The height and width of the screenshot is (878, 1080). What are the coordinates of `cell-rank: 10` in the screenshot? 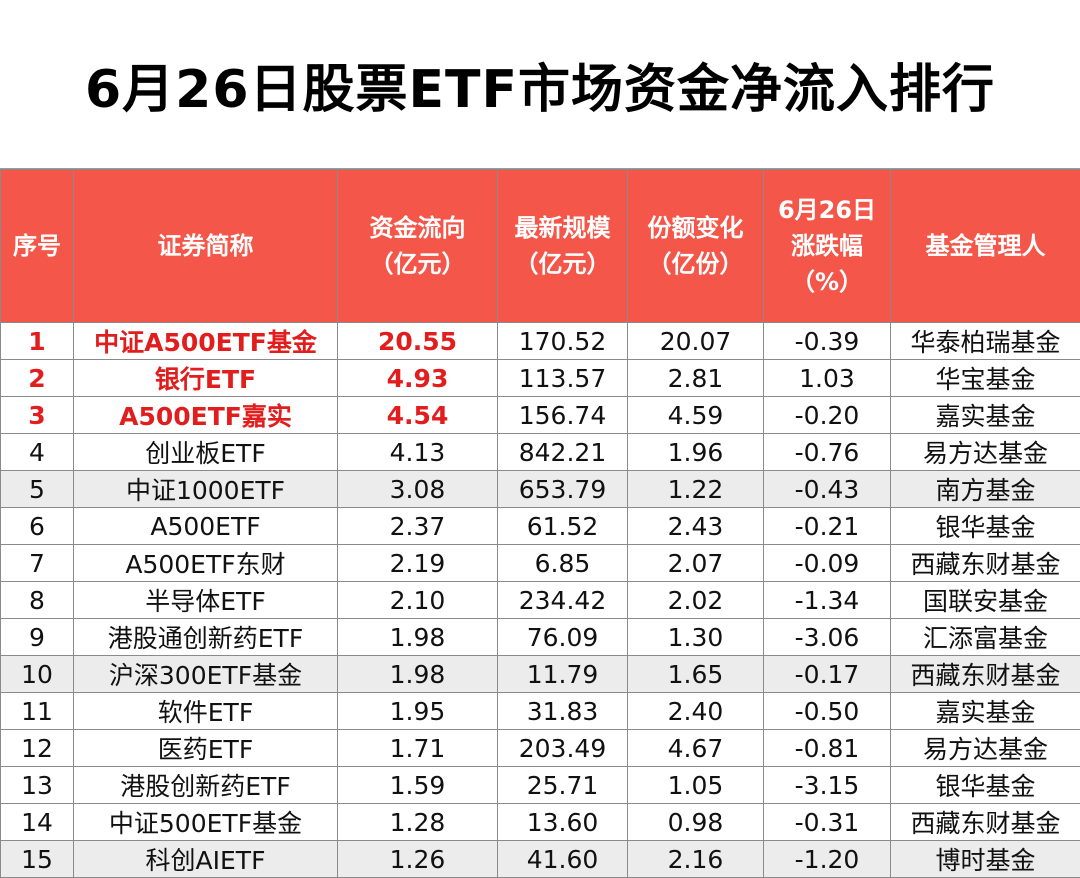 It's located at (37, 674).